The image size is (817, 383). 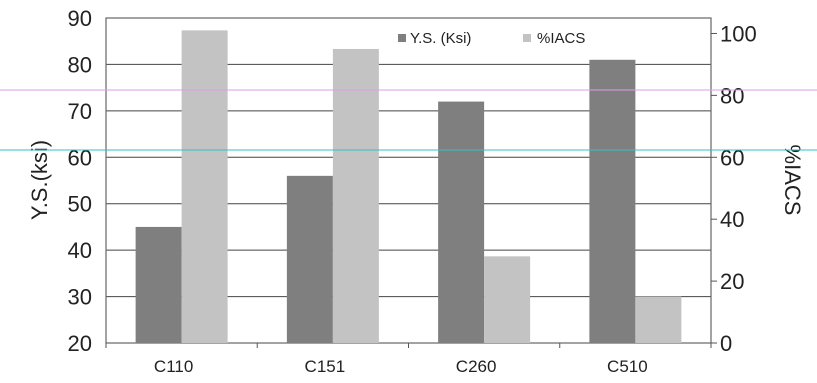 I want to click on category-label: C110, so click(x=173, y=366).